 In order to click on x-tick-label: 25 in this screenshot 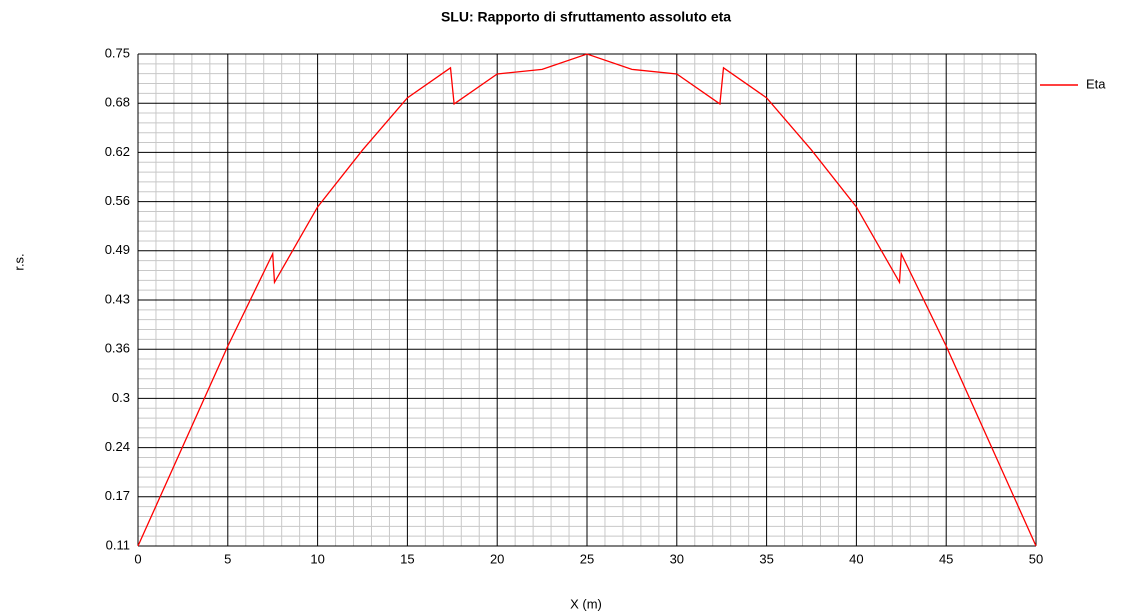, I will do `click(587, 558)`.